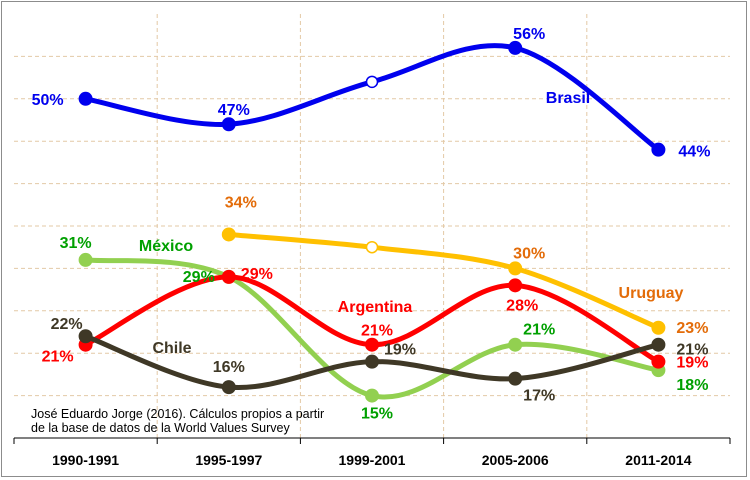 This screenshot has height=480, width=750. I want to click on x-tick-label: 2011-2014, so click(658, 460).